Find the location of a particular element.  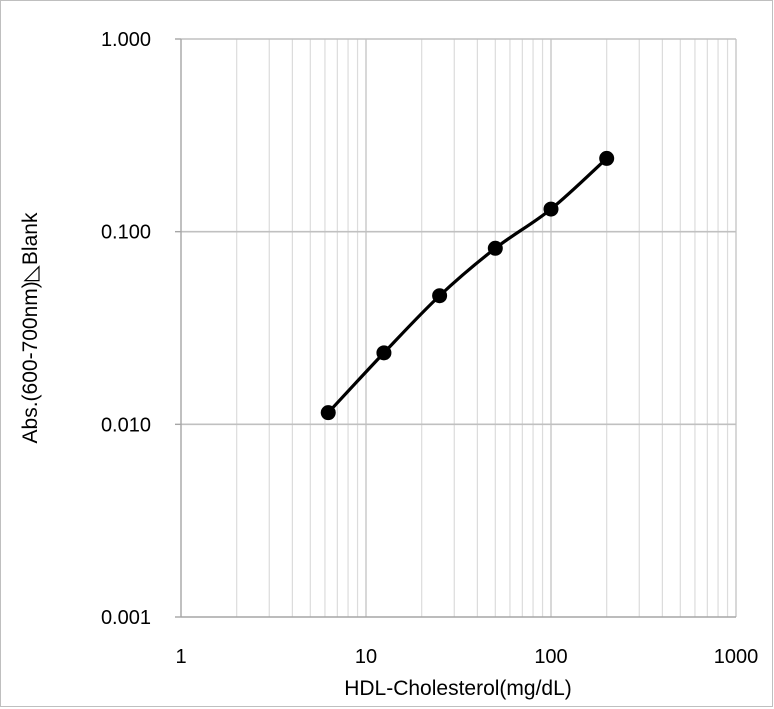

y-tick-label: 1.000 is located at coordinates (126, 40).